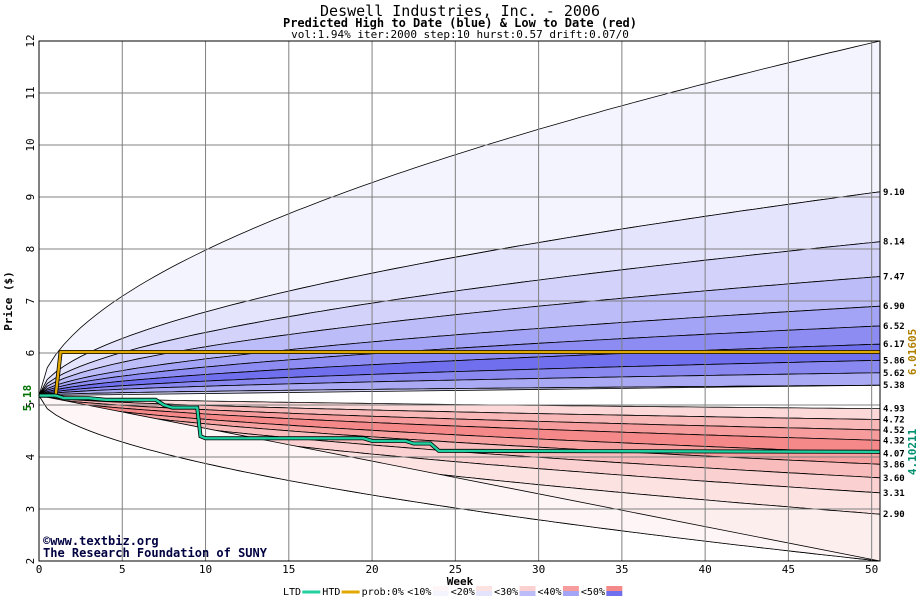 The width and height of the screenshot is (920, 600). I want to click on y-tick-label-2: 4, so click(30, 456).